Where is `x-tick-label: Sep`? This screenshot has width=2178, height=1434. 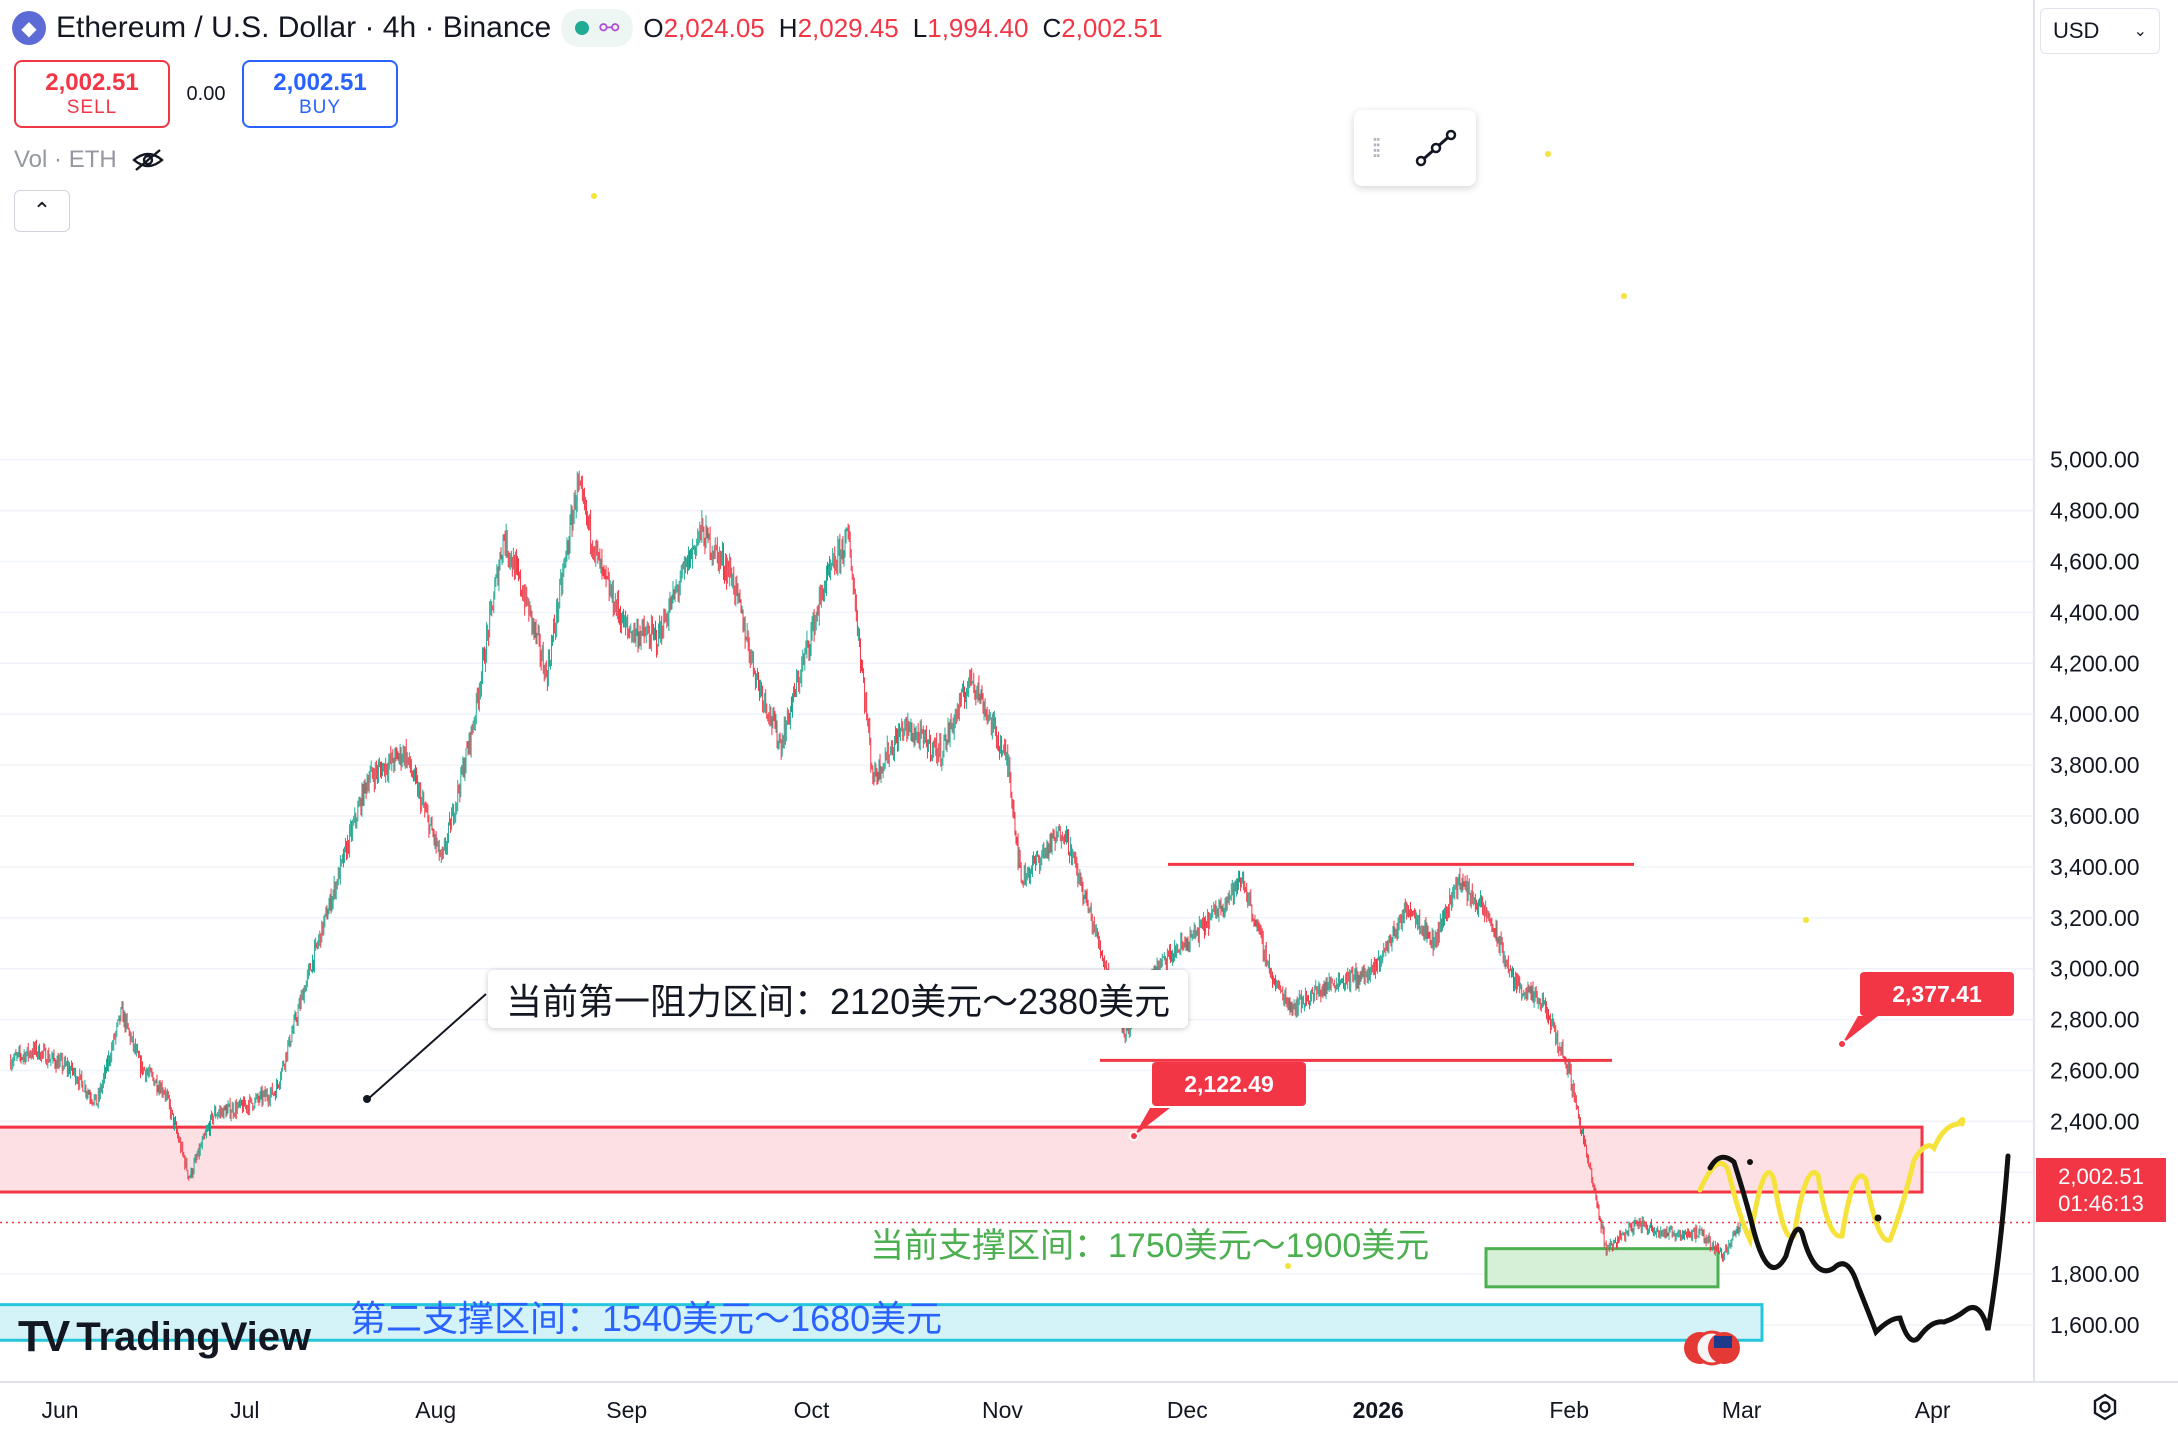 x-tick-label: Sep is located at coordinates (626, 1410).